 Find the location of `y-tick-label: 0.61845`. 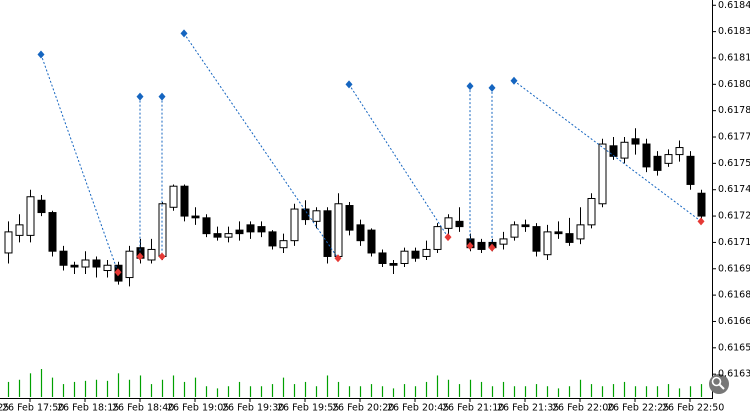

y-tick-label: 0.61845 is located at coordinates (734, 5).